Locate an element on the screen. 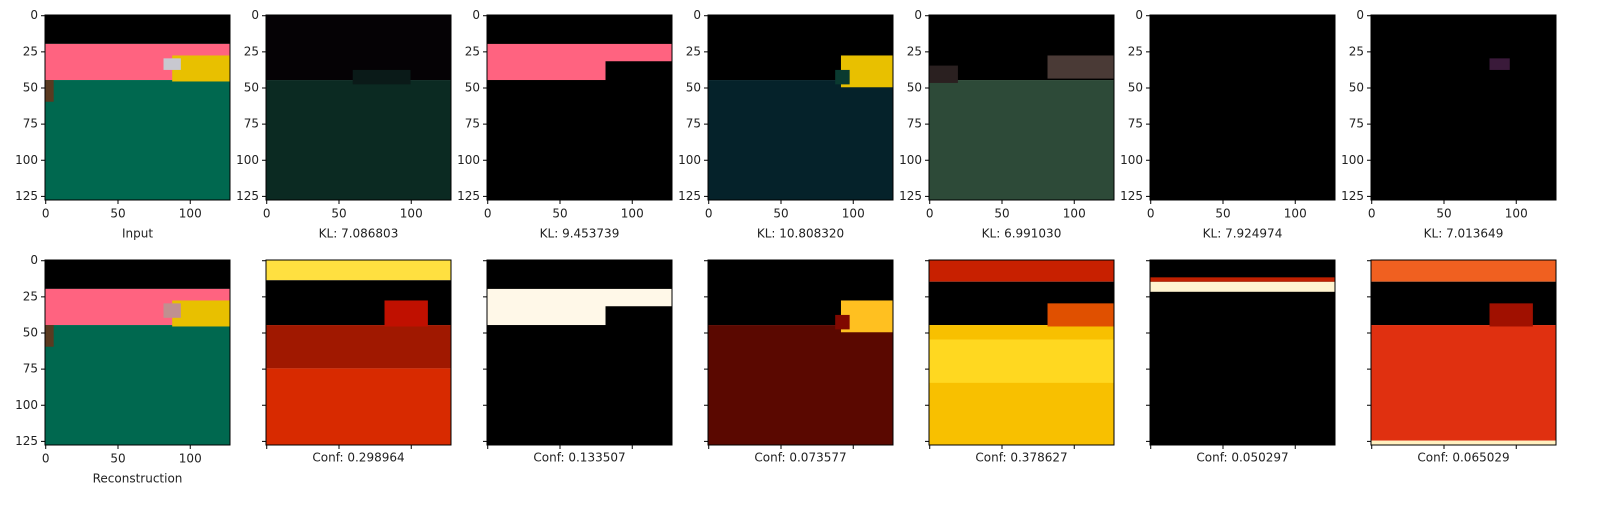  panel: 0 50 100 0 25 50 75 100 125 KL: 7.013649 is located at coordinates (1449, 124).